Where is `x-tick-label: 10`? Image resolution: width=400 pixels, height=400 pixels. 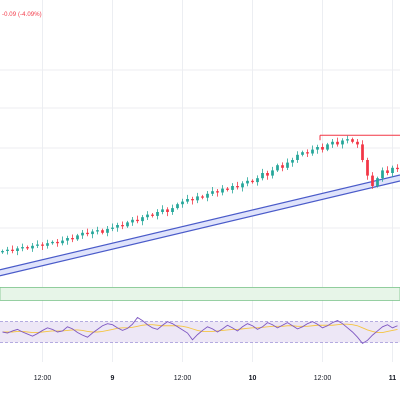
x-tick-label: 10 is located at coordinates (253, 378).